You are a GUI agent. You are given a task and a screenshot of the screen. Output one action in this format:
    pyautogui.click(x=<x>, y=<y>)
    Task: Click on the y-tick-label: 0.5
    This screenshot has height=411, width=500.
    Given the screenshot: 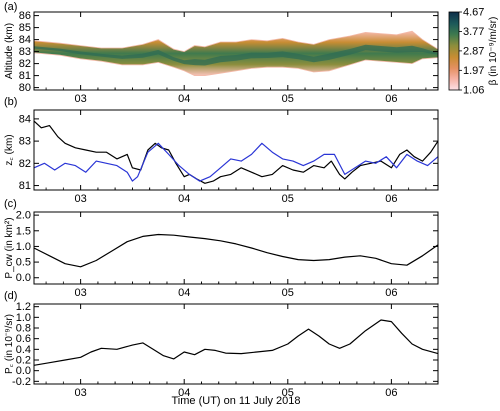 What is the action you would take?
    pyautogui.click(x=23, y=263)
    